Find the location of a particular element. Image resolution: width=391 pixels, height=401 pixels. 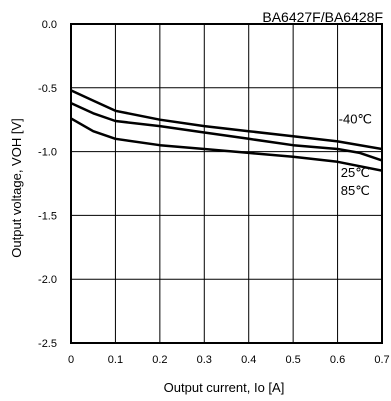

x-tick-label: 0.2 is located at coordinates (159, 360).